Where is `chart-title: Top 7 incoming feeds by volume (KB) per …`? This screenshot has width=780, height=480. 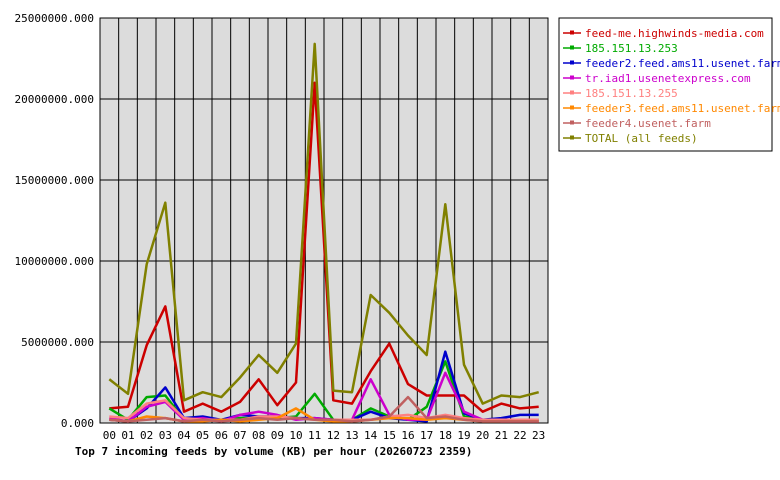
chart-title: Top 7 incoming feeds by volume (KB) per … is located at coordinates (273, 451).